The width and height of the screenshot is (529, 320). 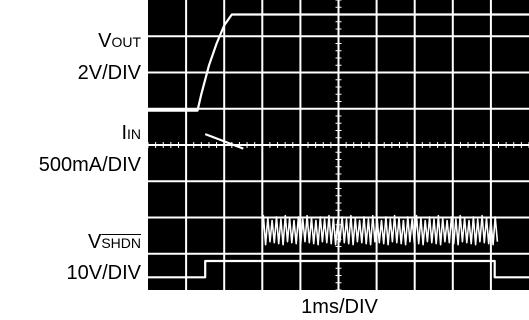 I want to click on vshdn-label: VSHDN, so click(x=114, y=242).